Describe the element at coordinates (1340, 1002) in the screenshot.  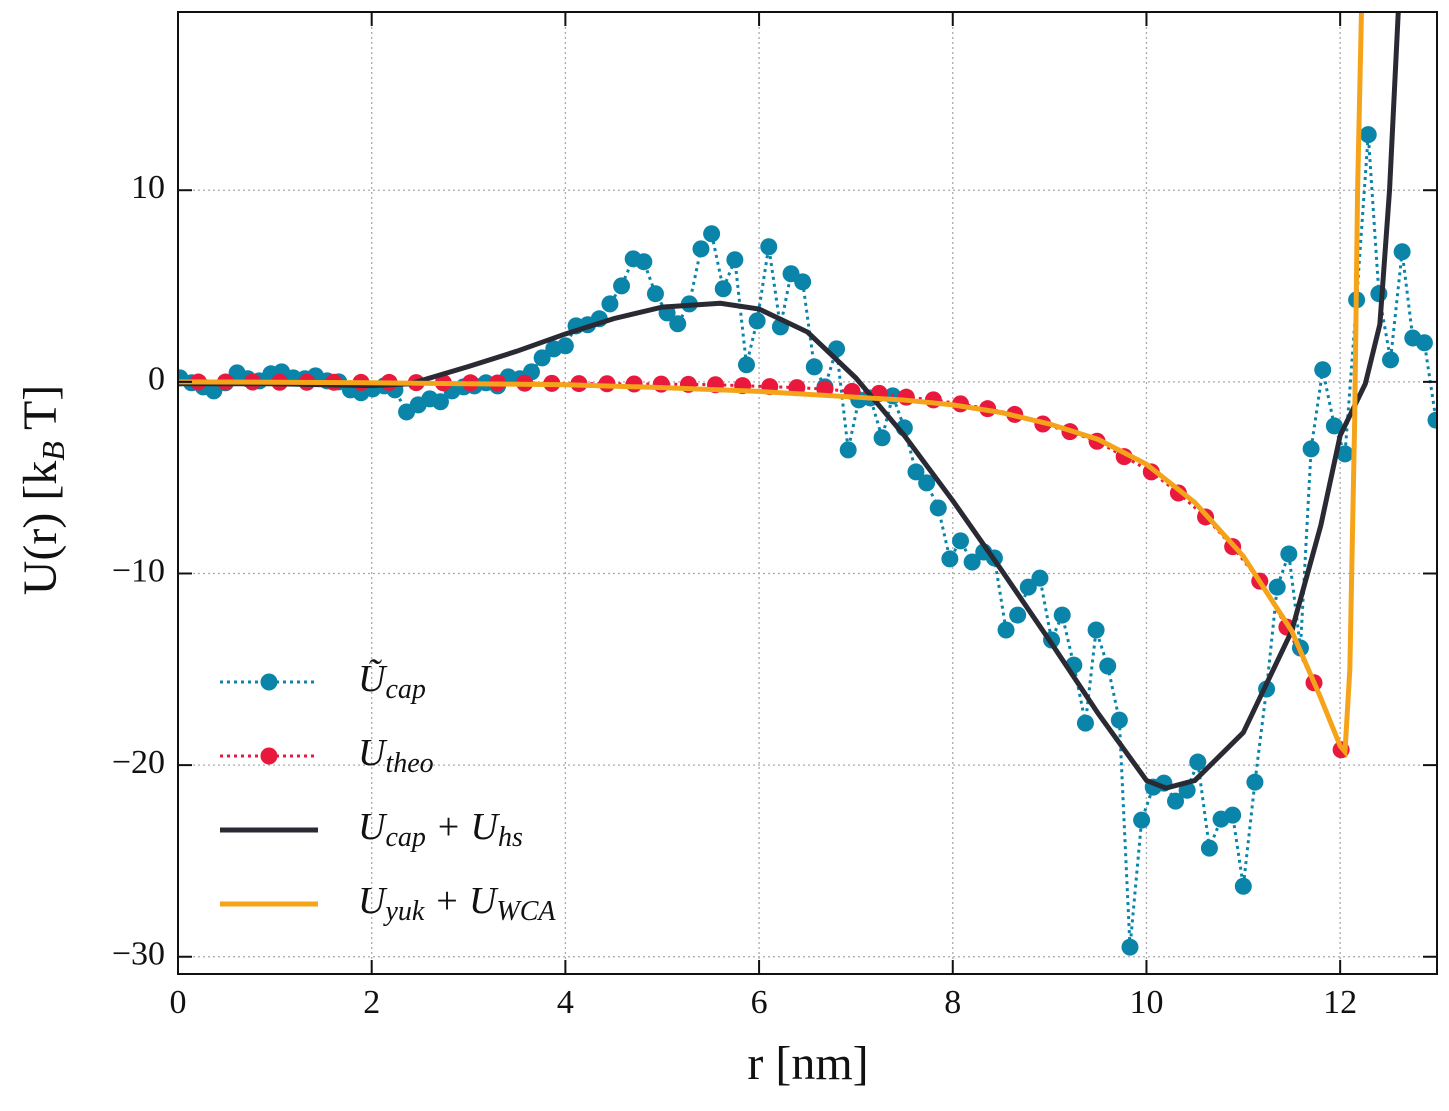
I see `x-tick-label: 12` at that location.